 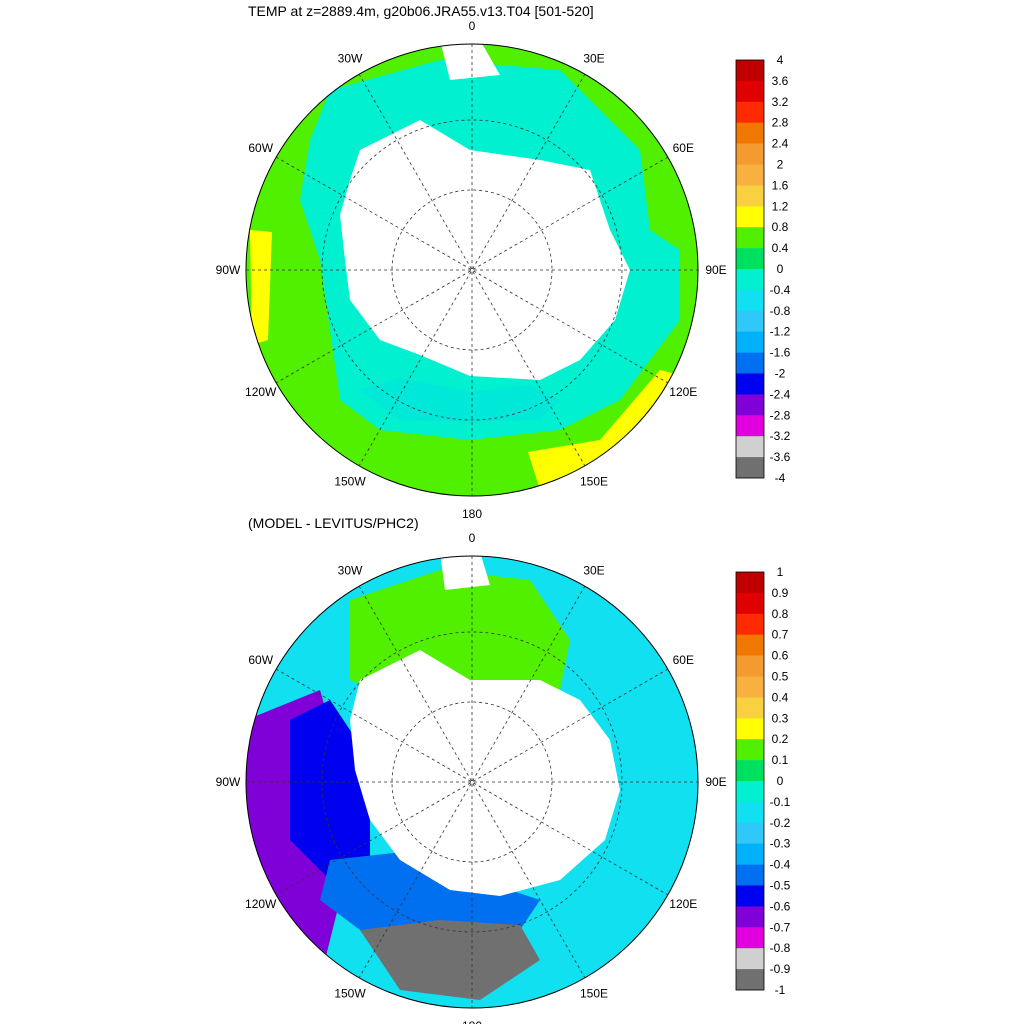 I want to click on colorbar-label: -0.9, so click(x=780, y=969).